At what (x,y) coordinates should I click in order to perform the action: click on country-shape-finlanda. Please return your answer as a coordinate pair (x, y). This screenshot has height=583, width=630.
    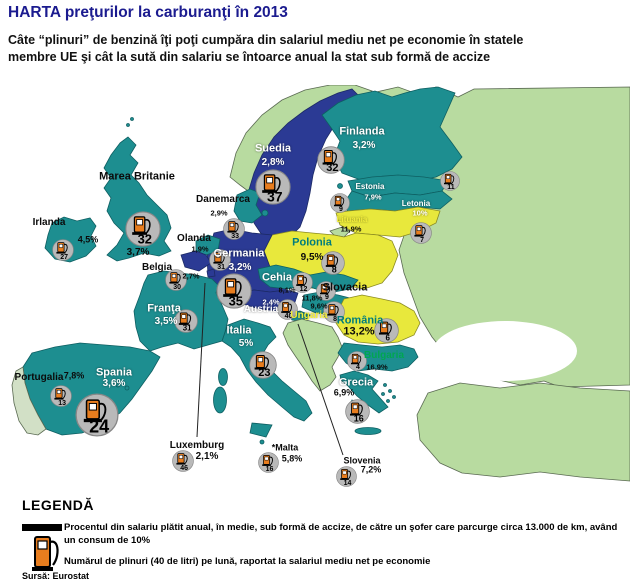
    Looking at the image, I should click on (392, 135).